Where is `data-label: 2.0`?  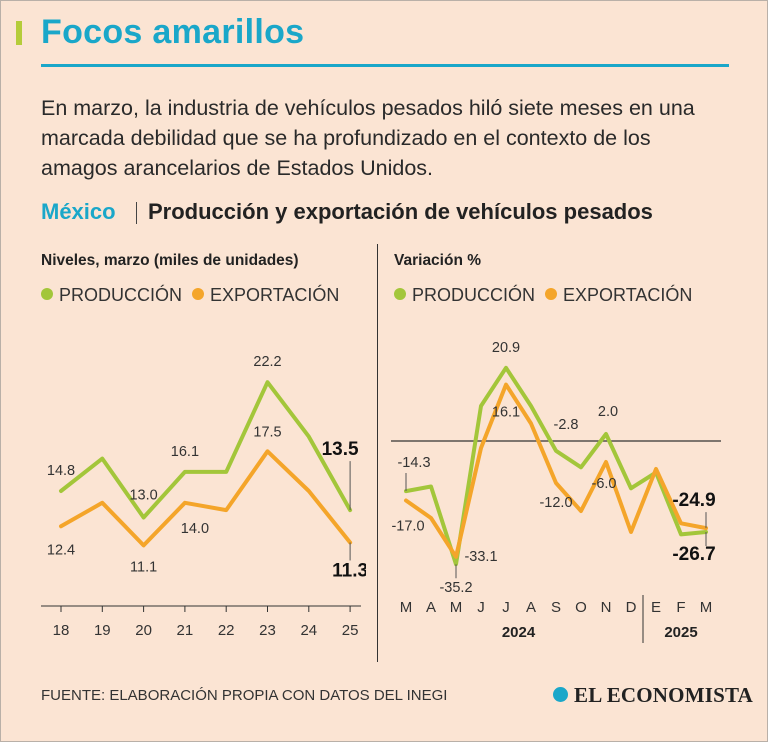 data-label: 2.0 is located at coordinates (608, 412).